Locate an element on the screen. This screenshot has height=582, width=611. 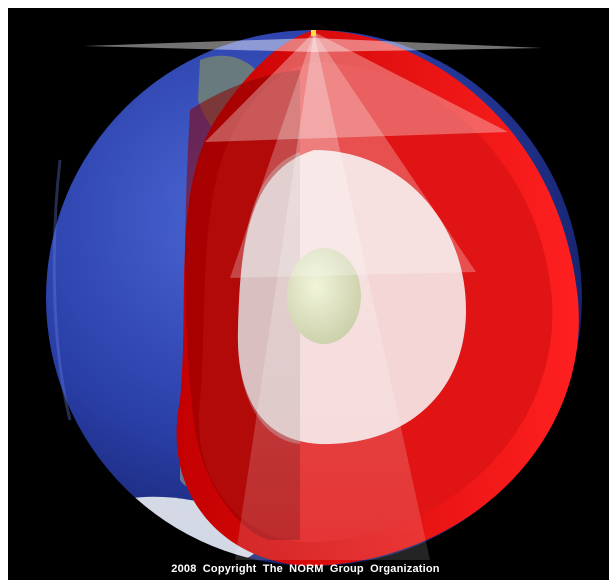
pole-marker-icon is located at coordinates (313, 33).